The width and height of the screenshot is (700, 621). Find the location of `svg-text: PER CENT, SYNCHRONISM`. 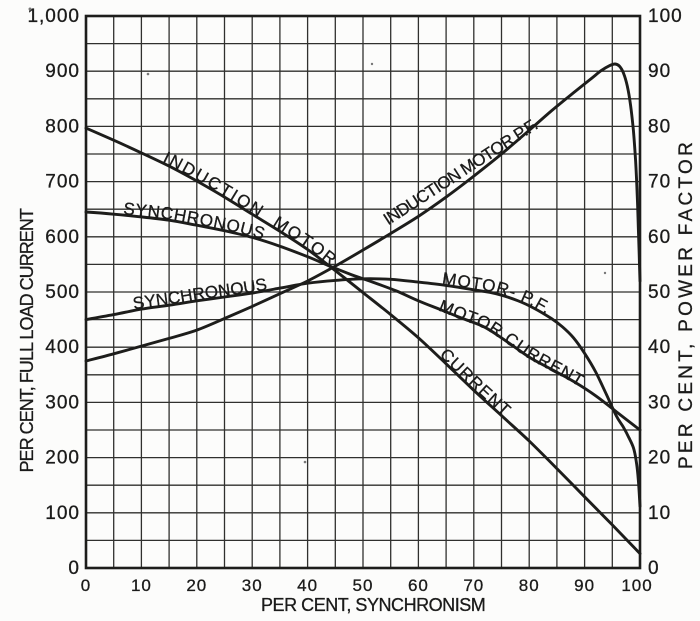

svg-text: PER CENT, SYNCHRONISM is located at coordinates (374, 605).